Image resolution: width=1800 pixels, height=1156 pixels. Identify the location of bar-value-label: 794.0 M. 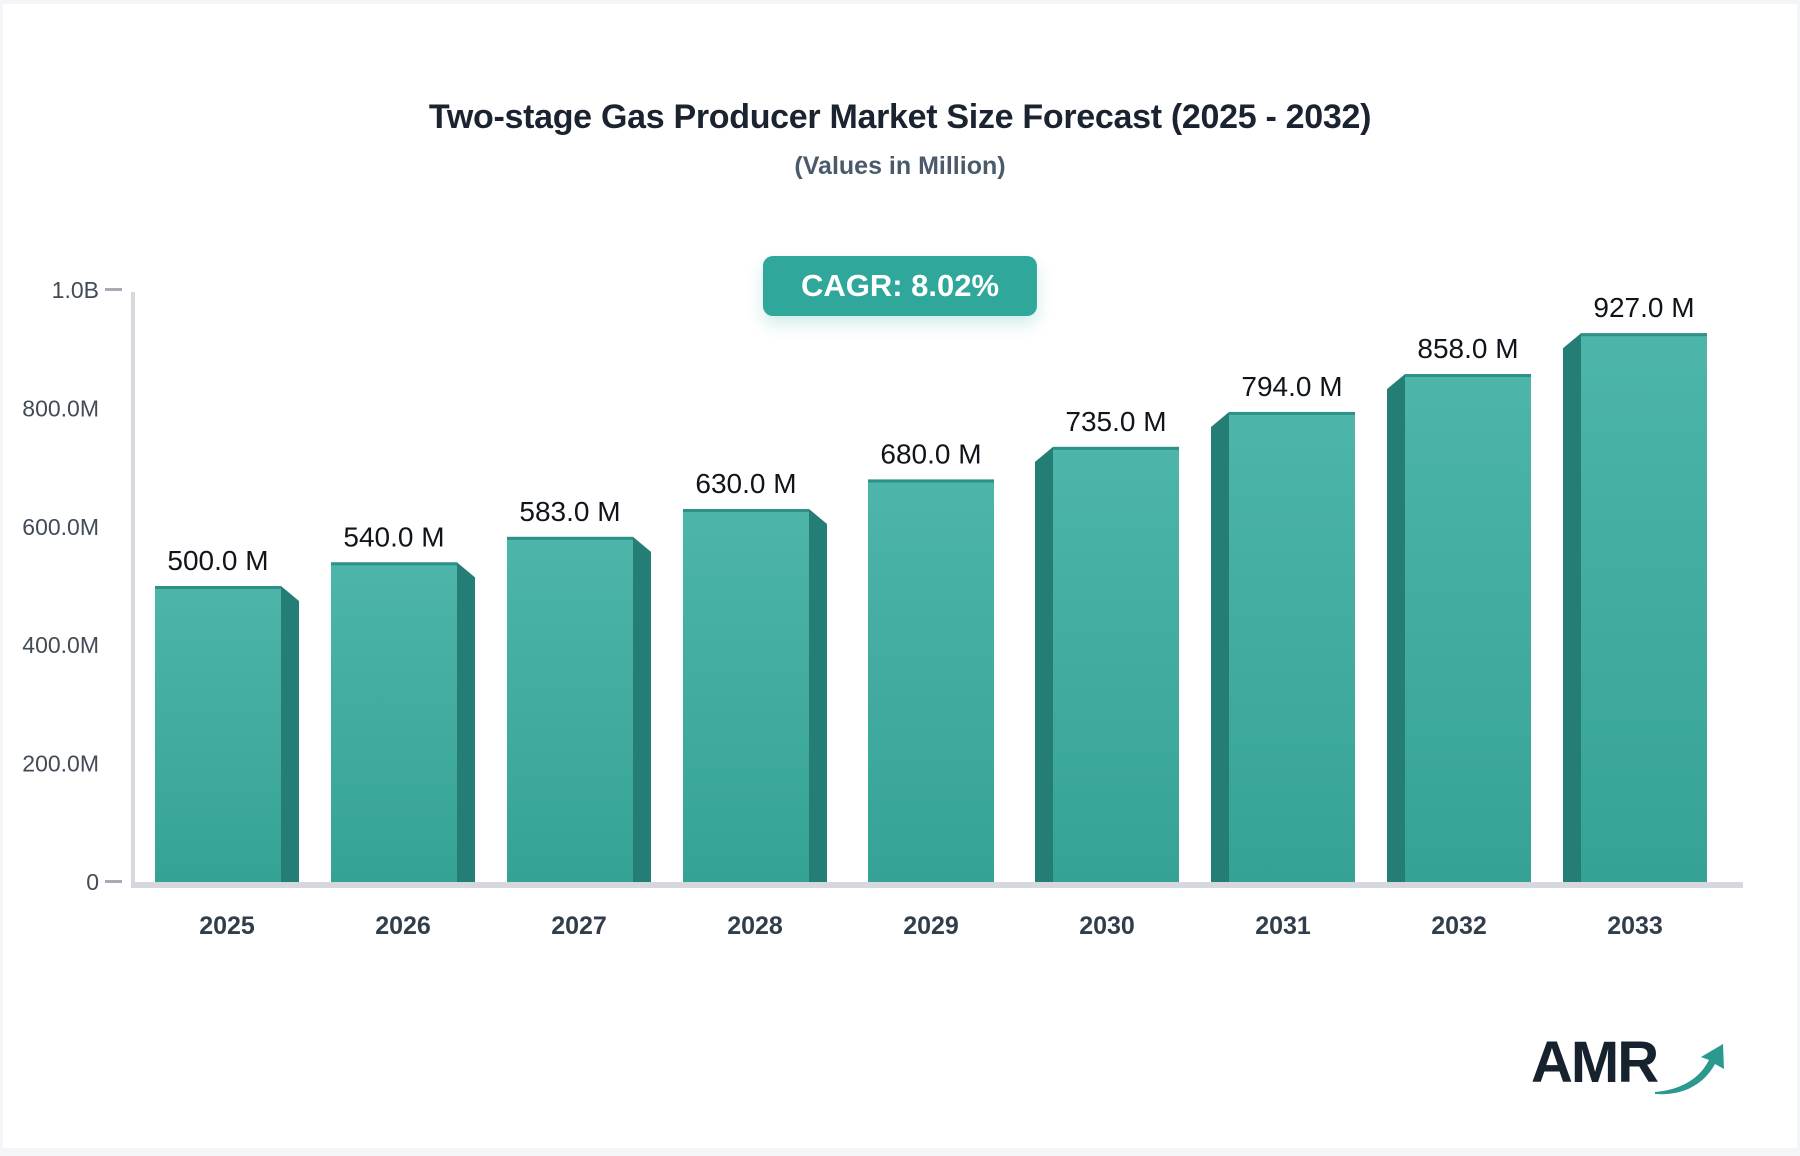
(1291, 386).